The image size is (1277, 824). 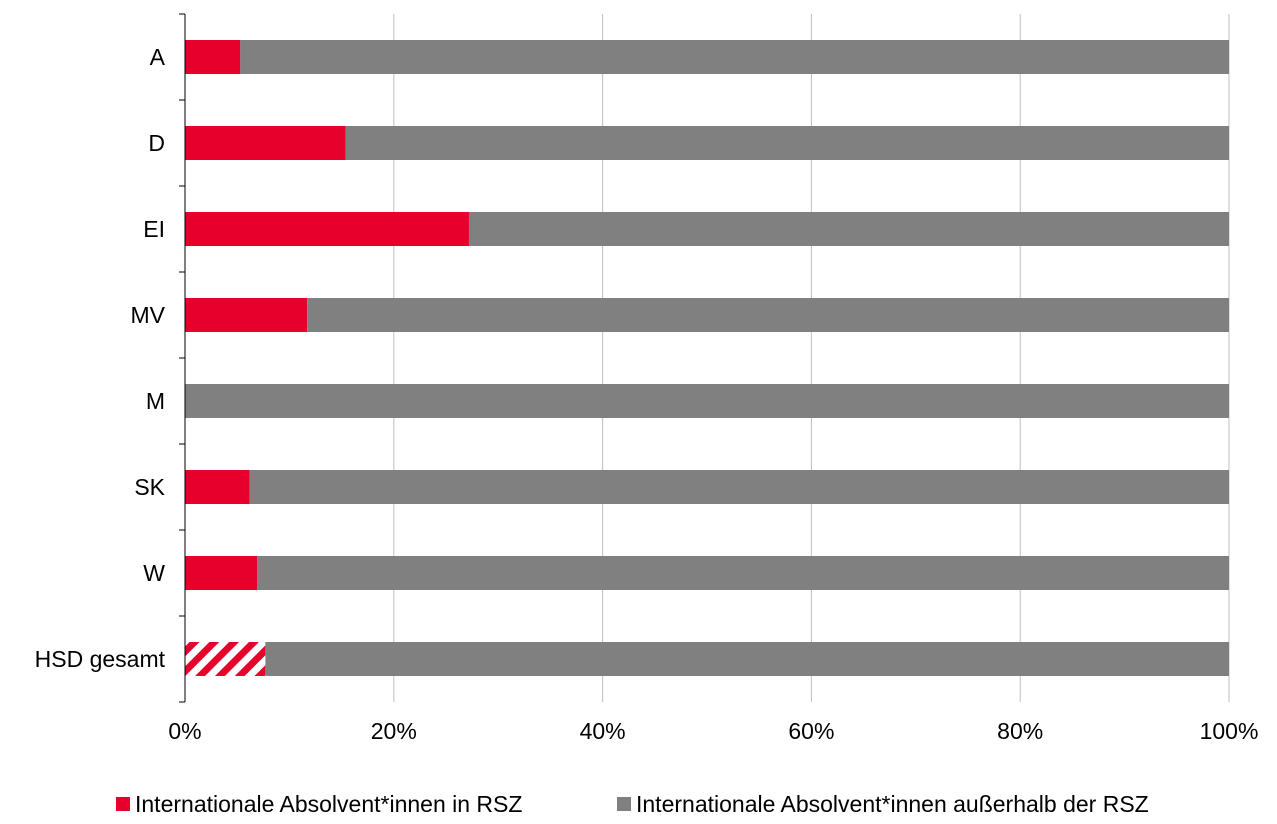 What do you see at coordinates (100, 659) in the screenshot?
I see `category-label: HSD gesamt` at bounding box center [100, 659].